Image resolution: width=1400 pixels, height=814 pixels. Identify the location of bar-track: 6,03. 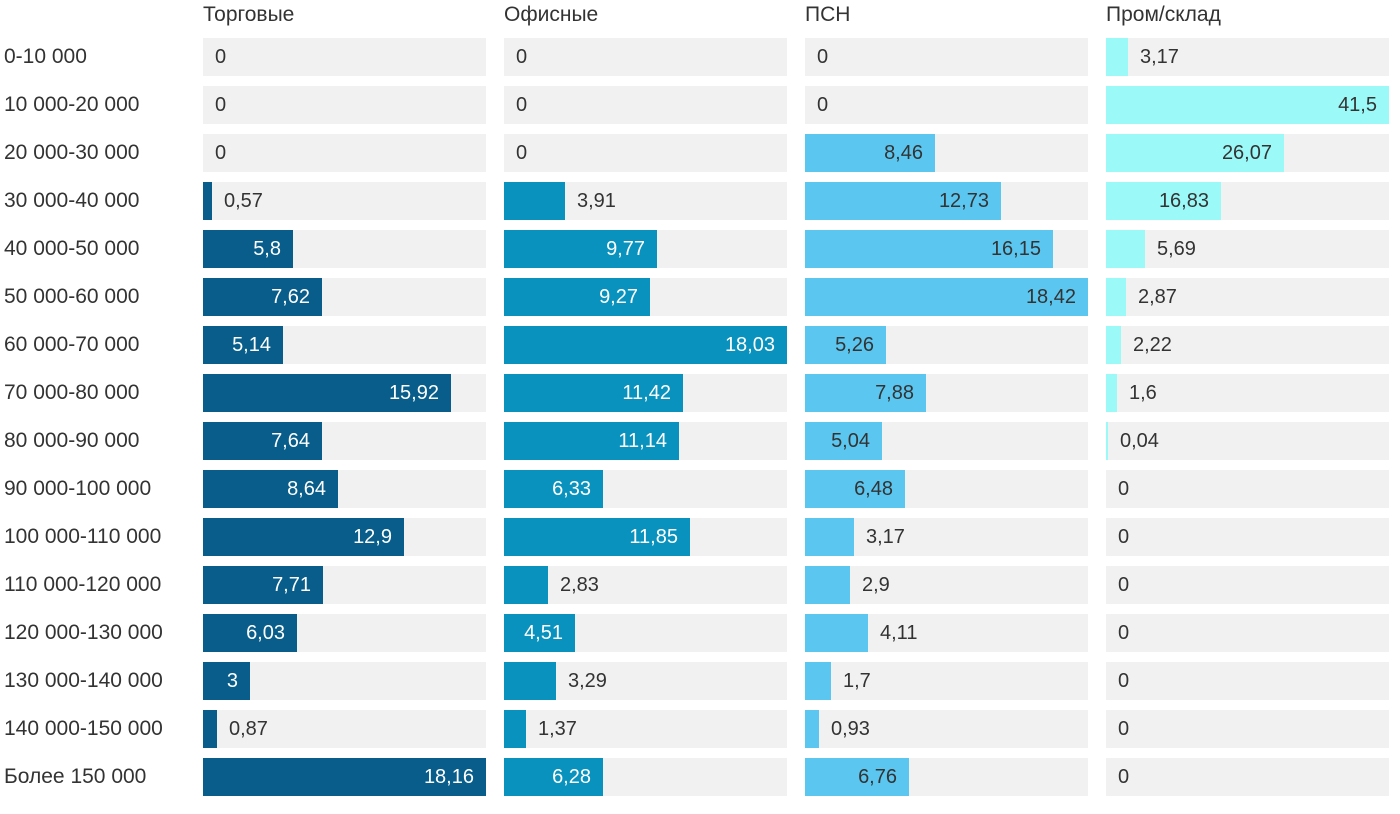
(344, 633).